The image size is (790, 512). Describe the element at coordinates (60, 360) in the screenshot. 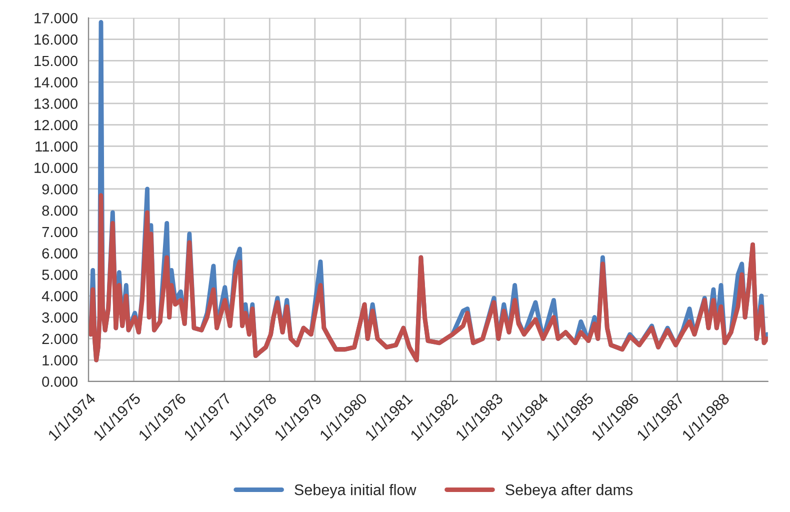

I see `y-tick-label: 1.000` at that location.